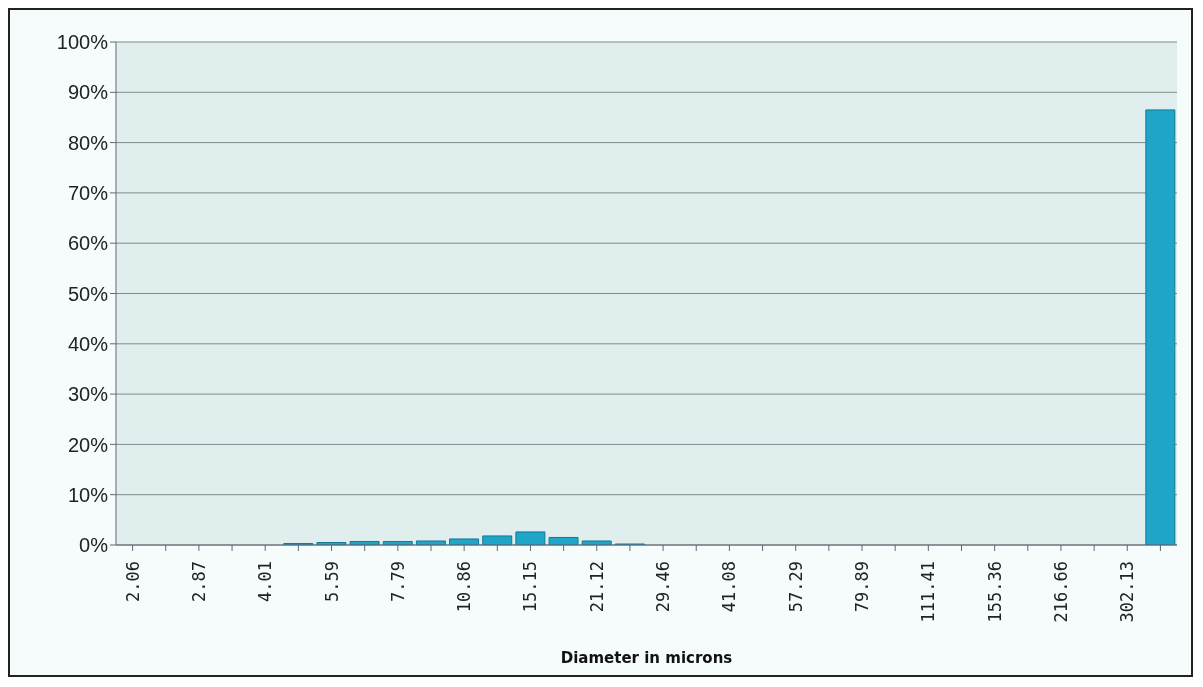 The image size is (1203, 687). Describe the element at coordinates (663, 587) in the screenshot. I see `x-tick-label: 29.46` at that location.